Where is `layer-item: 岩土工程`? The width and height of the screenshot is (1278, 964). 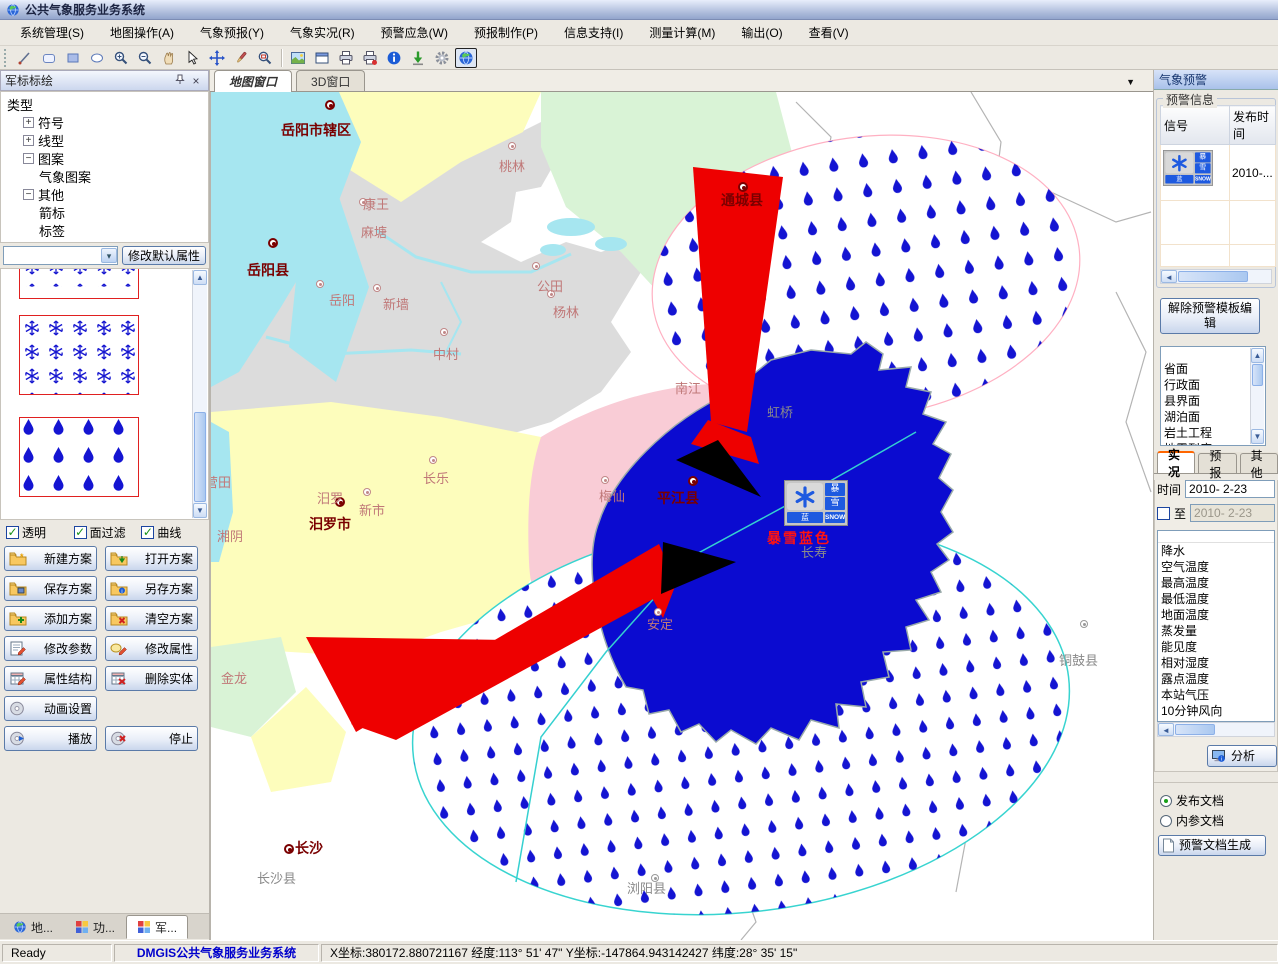
layer-item: 岩土工程 is located at coordinates (1188, 433).